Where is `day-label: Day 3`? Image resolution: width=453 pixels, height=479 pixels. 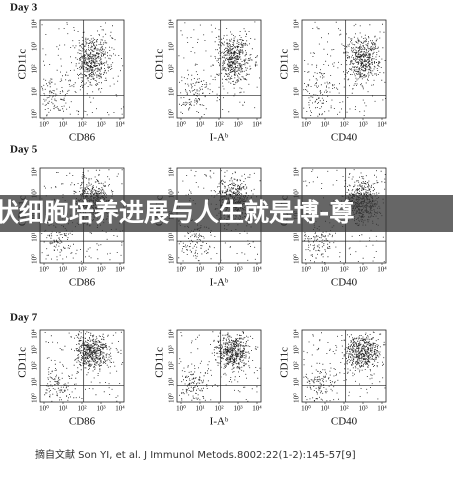
day-label: Day 3 is located at coordinates (24, 8).